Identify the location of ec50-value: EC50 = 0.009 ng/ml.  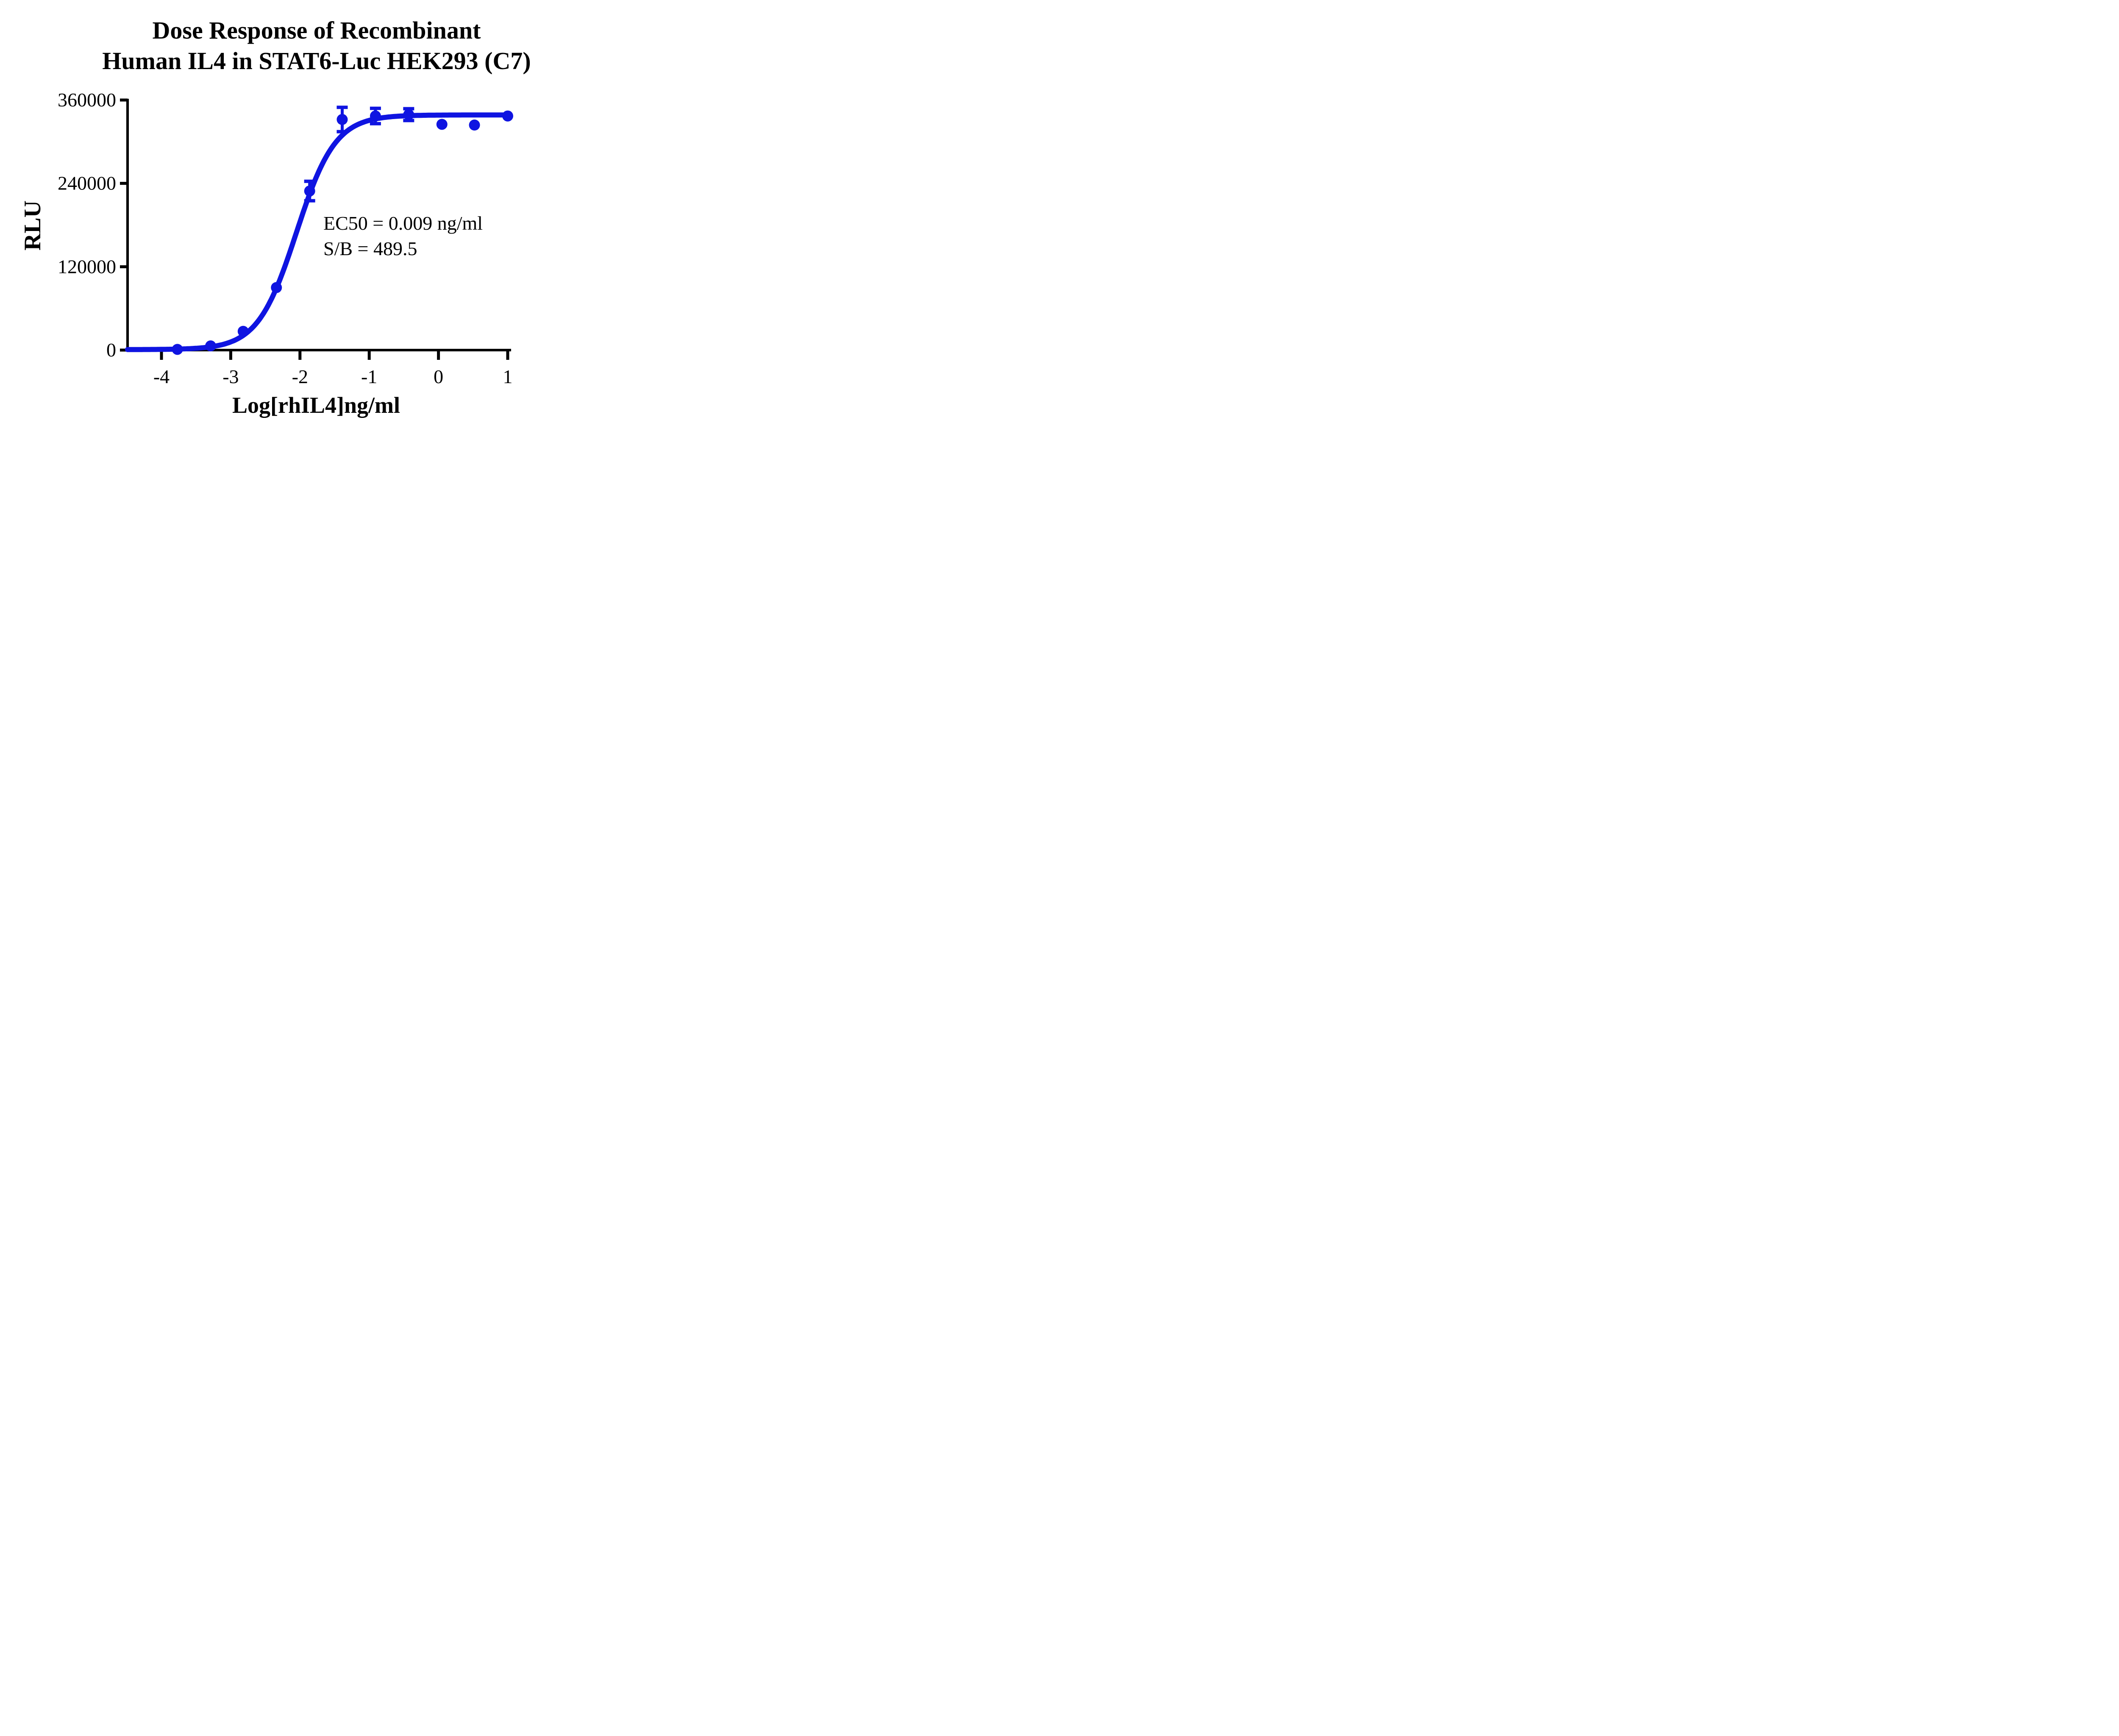
(403, 223).